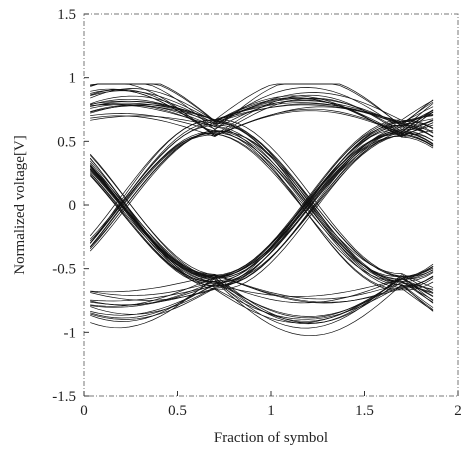 The image size is (472, 452). What do you see at coordinates (271, 438) in the screenshot?
I see `x-axis-label: Fraction of symbol` at bounding box center [271, 438].